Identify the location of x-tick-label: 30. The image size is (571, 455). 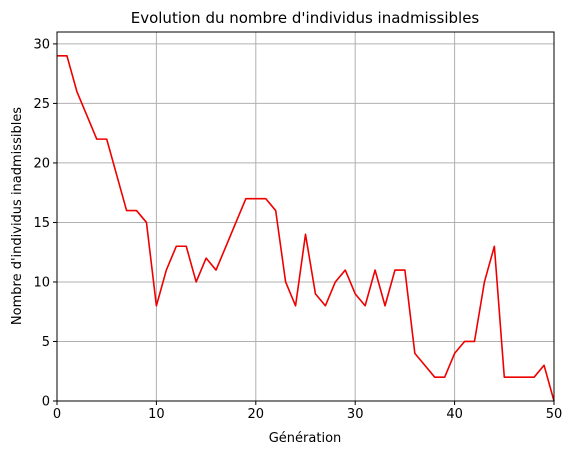
(355, 414).